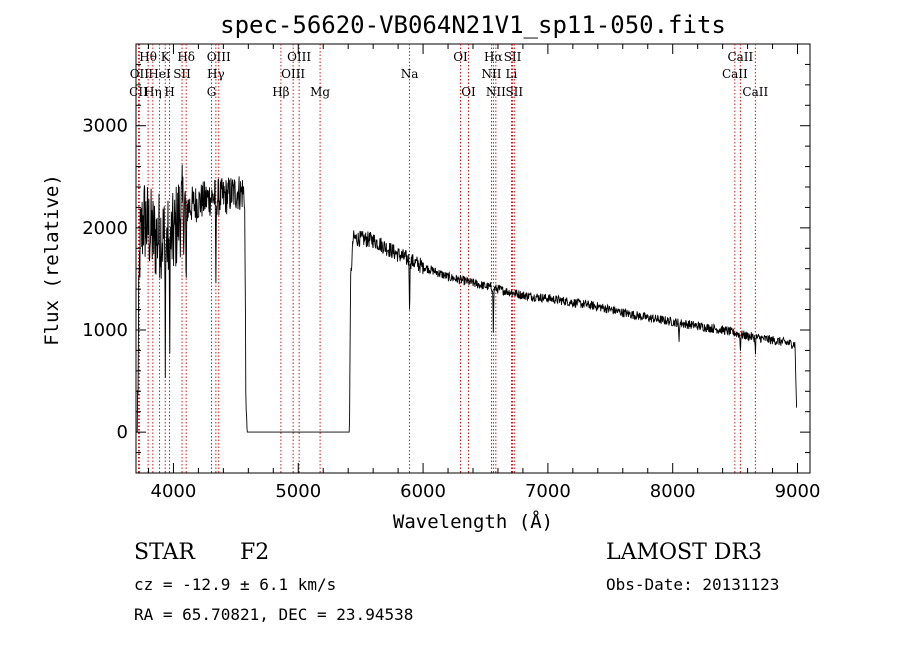  Describe the element at coordinates (274, 614) in the screenshot. I see `coordinates: RA = 65.70821, DEC = 23.94538` at that location.